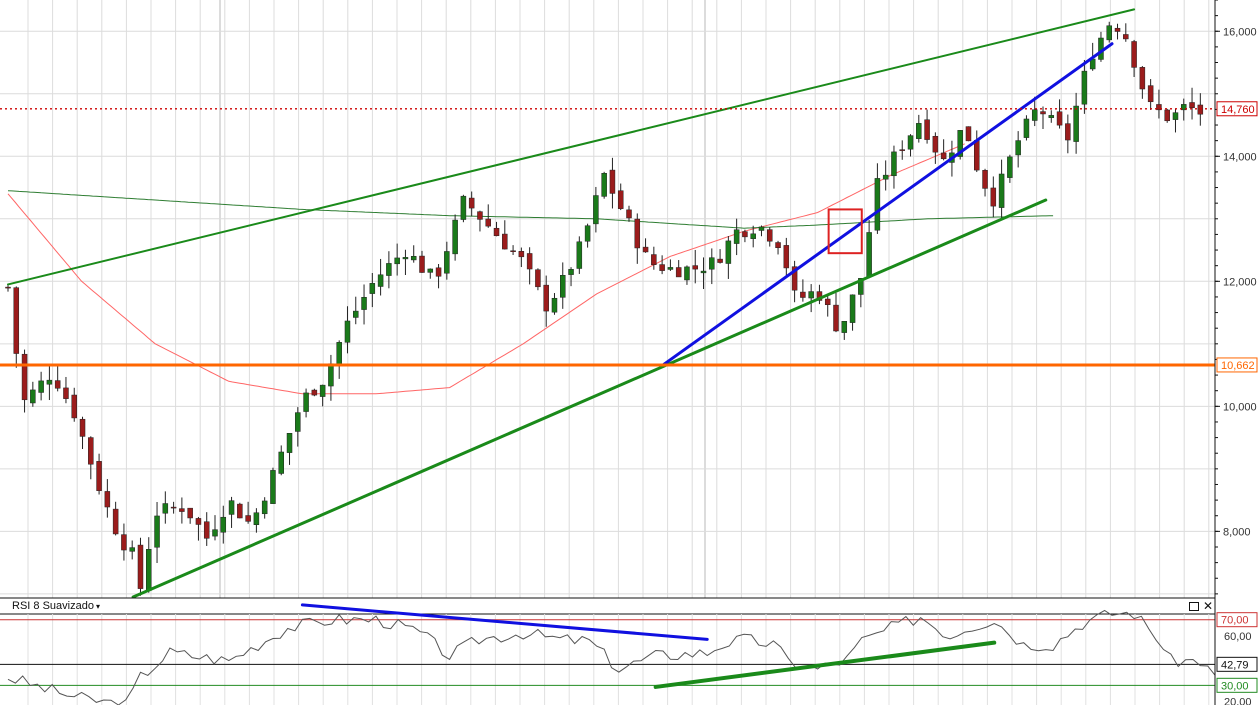 The width and height of the screenshot is (1260, 705). I want to click on value-badge-label: 42,79, so click(1235, 665).